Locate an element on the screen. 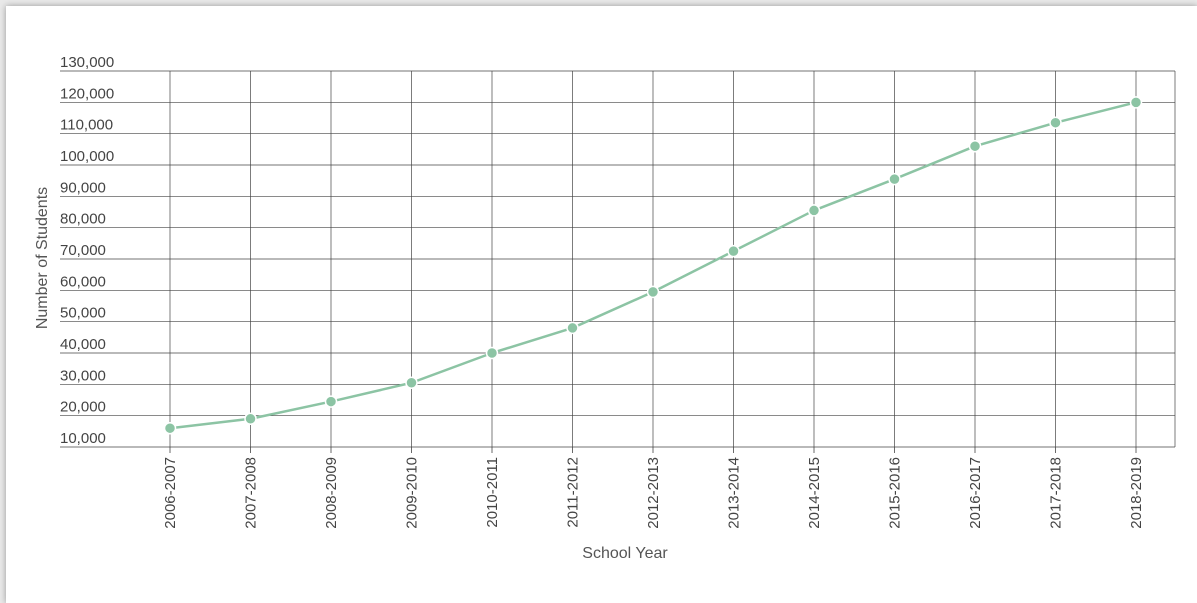  y-tick-label: 40,000 is located at coordinates (83, 344).